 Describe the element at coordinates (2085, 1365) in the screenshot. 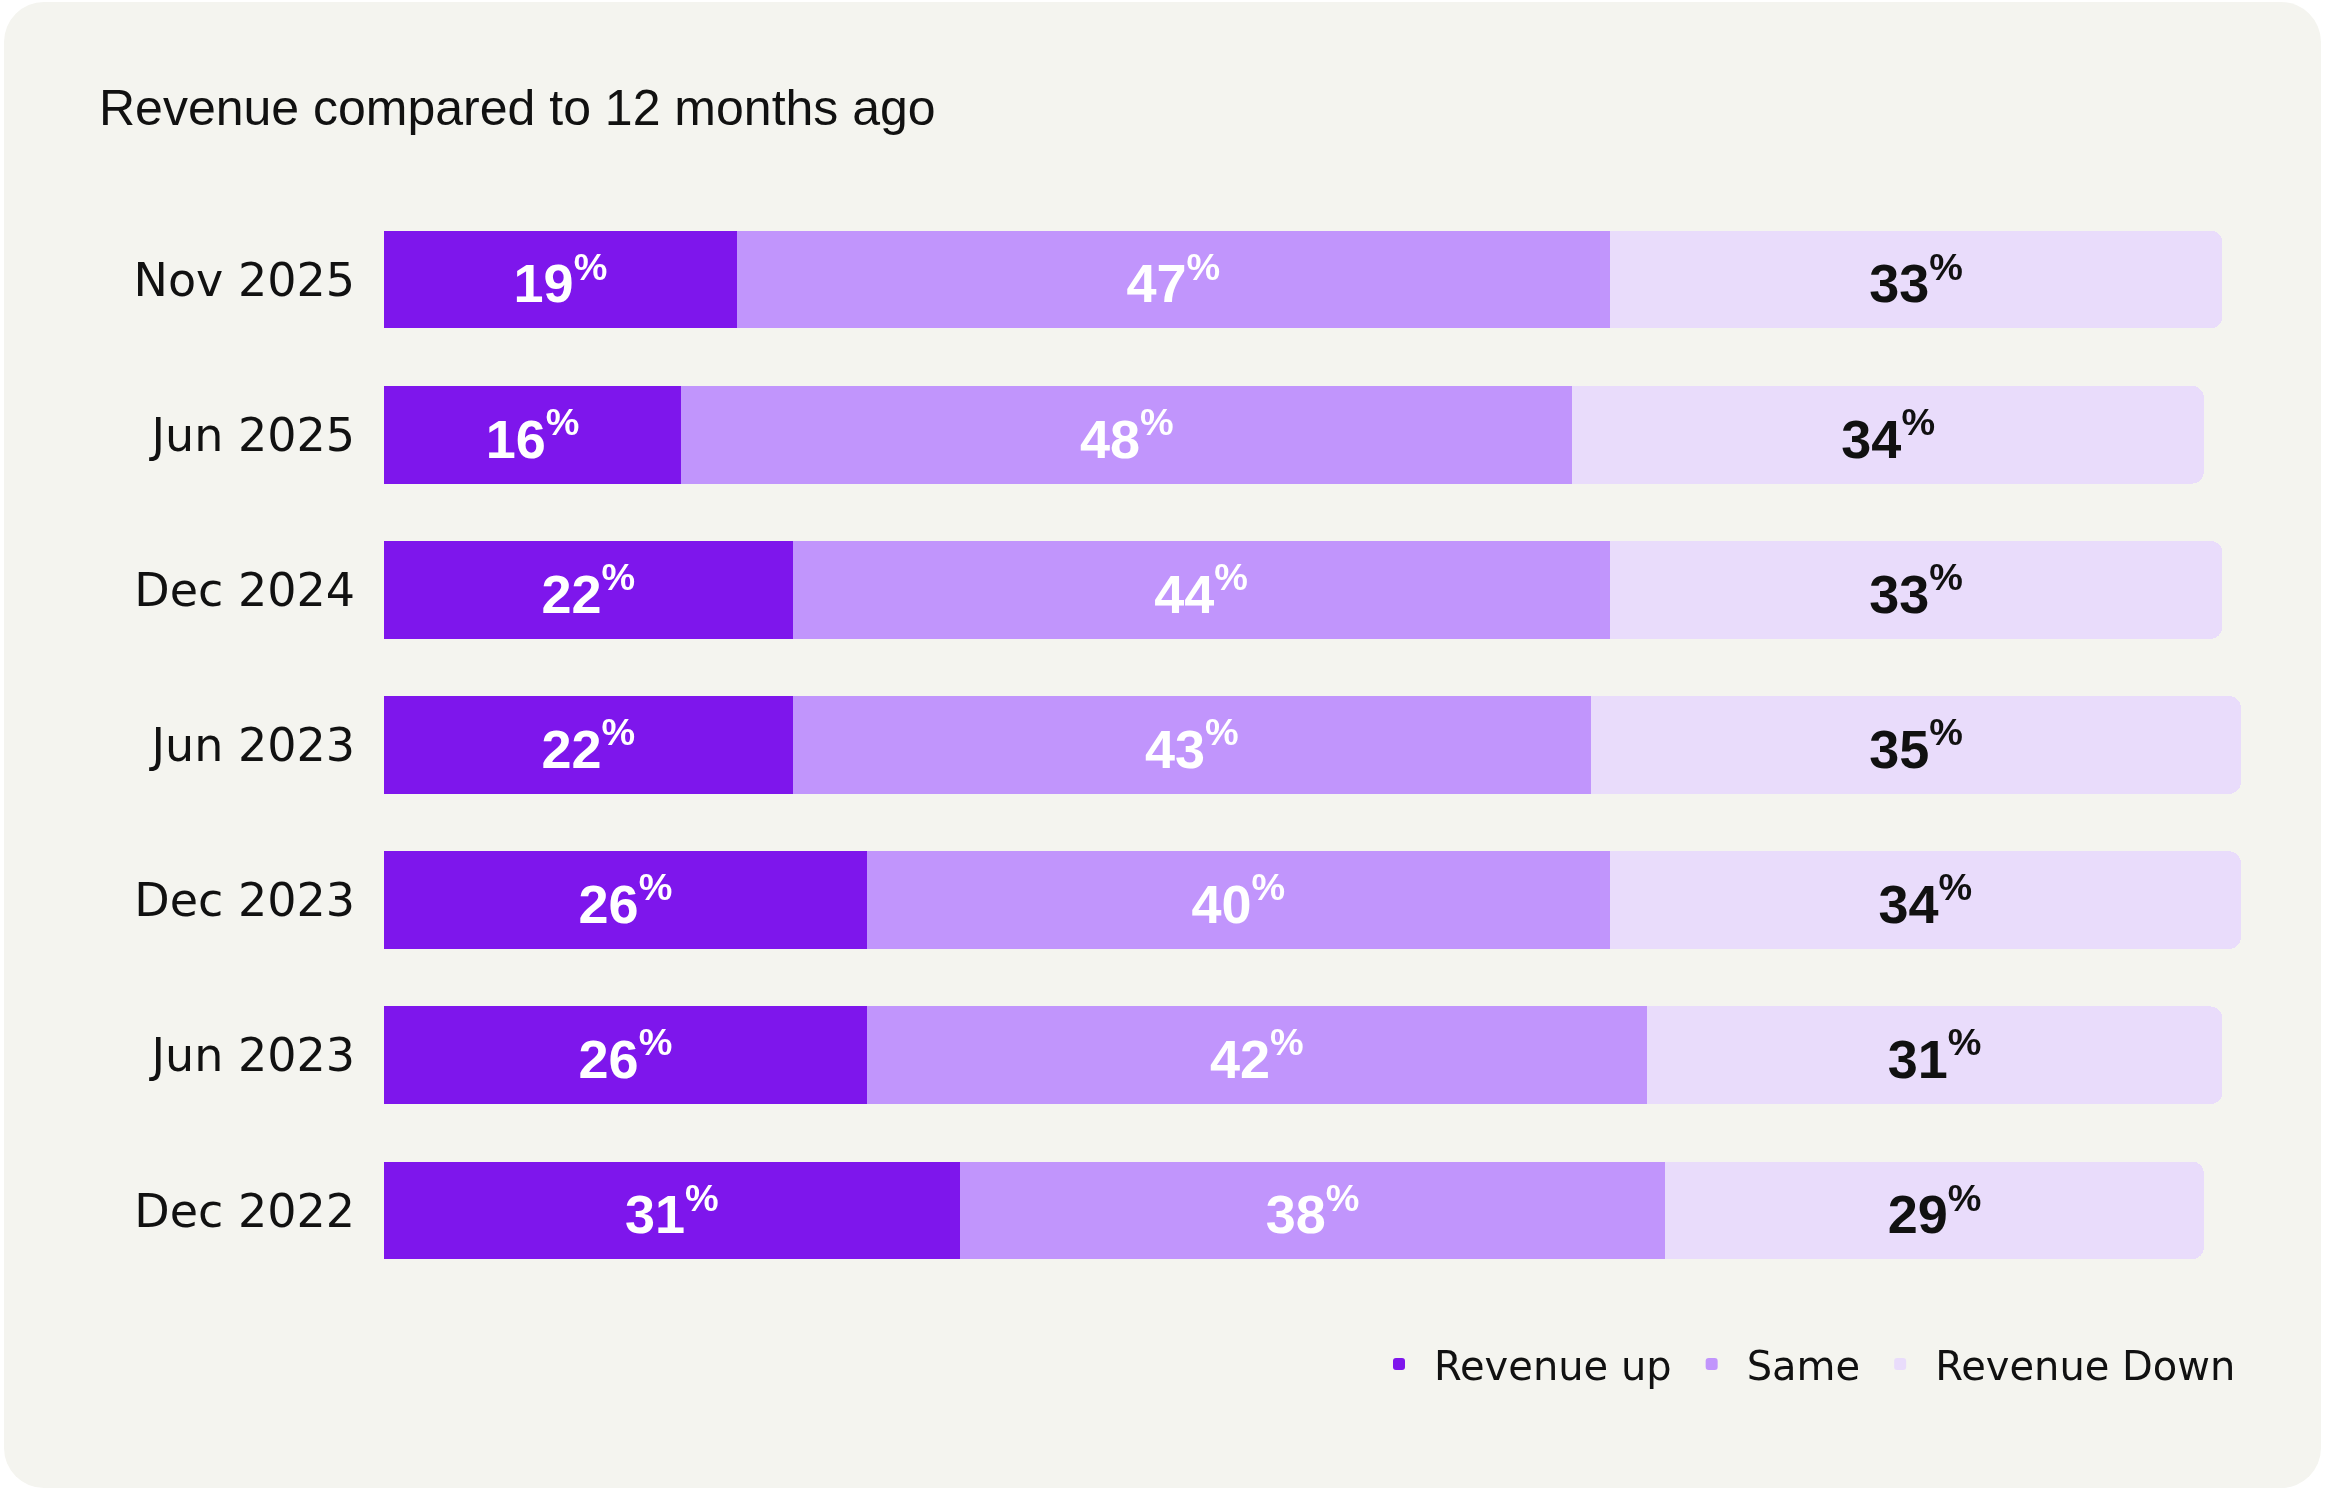

I see `legend-label: Revenue Down` at that location.